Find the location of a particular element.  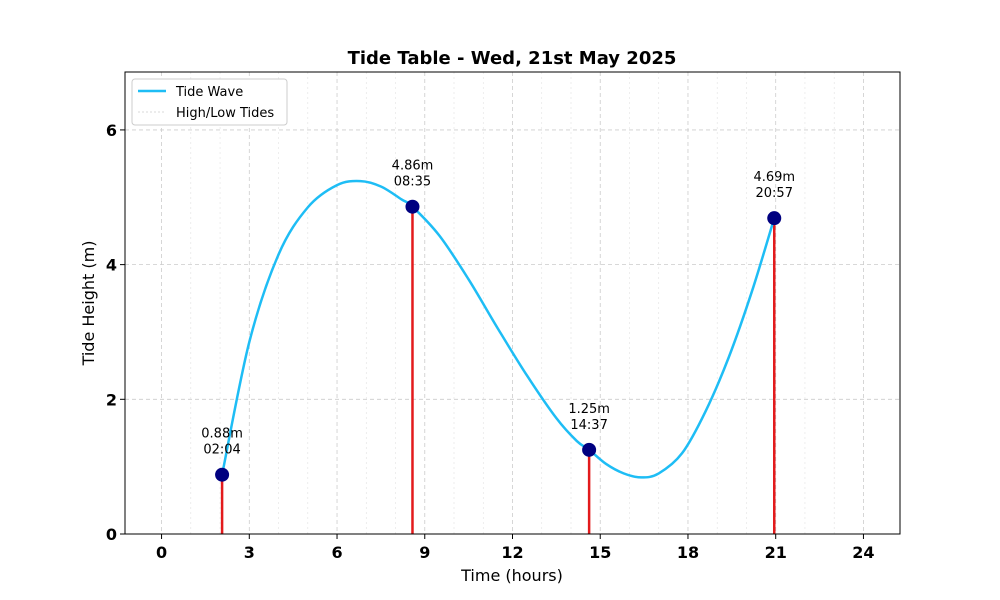

y-tick-label: 0 is located at coordinates (111, 534).